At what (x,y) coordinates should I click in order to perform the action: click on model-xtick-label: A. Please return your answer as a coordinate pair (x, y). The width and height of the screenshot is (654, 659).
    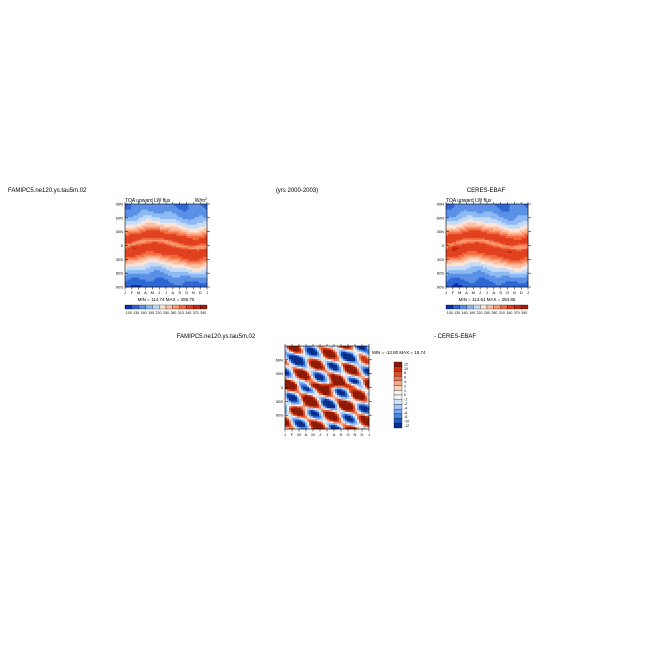
    Looking at the image, I should click on (172, 292).